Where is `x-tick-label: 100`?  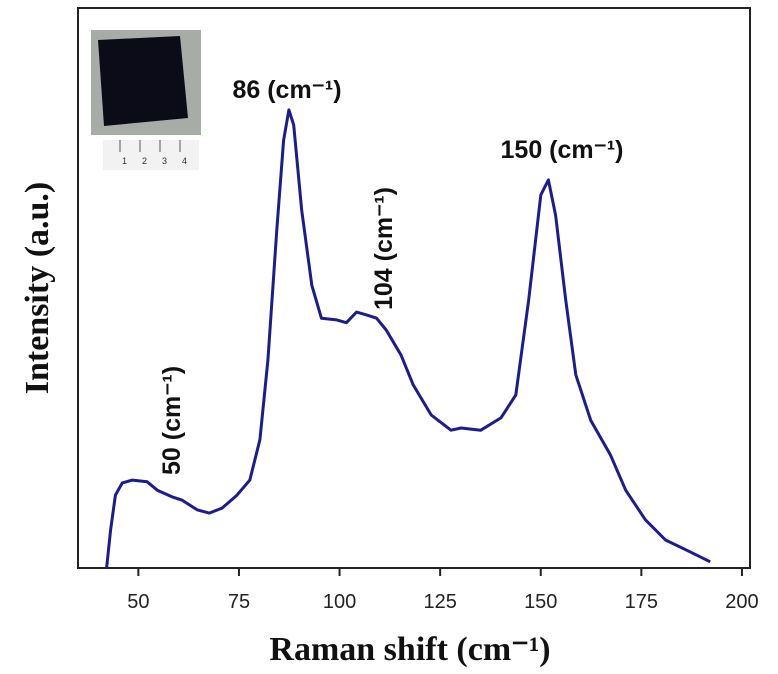
x-tick-label: 100 is located at coordinates (339, 602).